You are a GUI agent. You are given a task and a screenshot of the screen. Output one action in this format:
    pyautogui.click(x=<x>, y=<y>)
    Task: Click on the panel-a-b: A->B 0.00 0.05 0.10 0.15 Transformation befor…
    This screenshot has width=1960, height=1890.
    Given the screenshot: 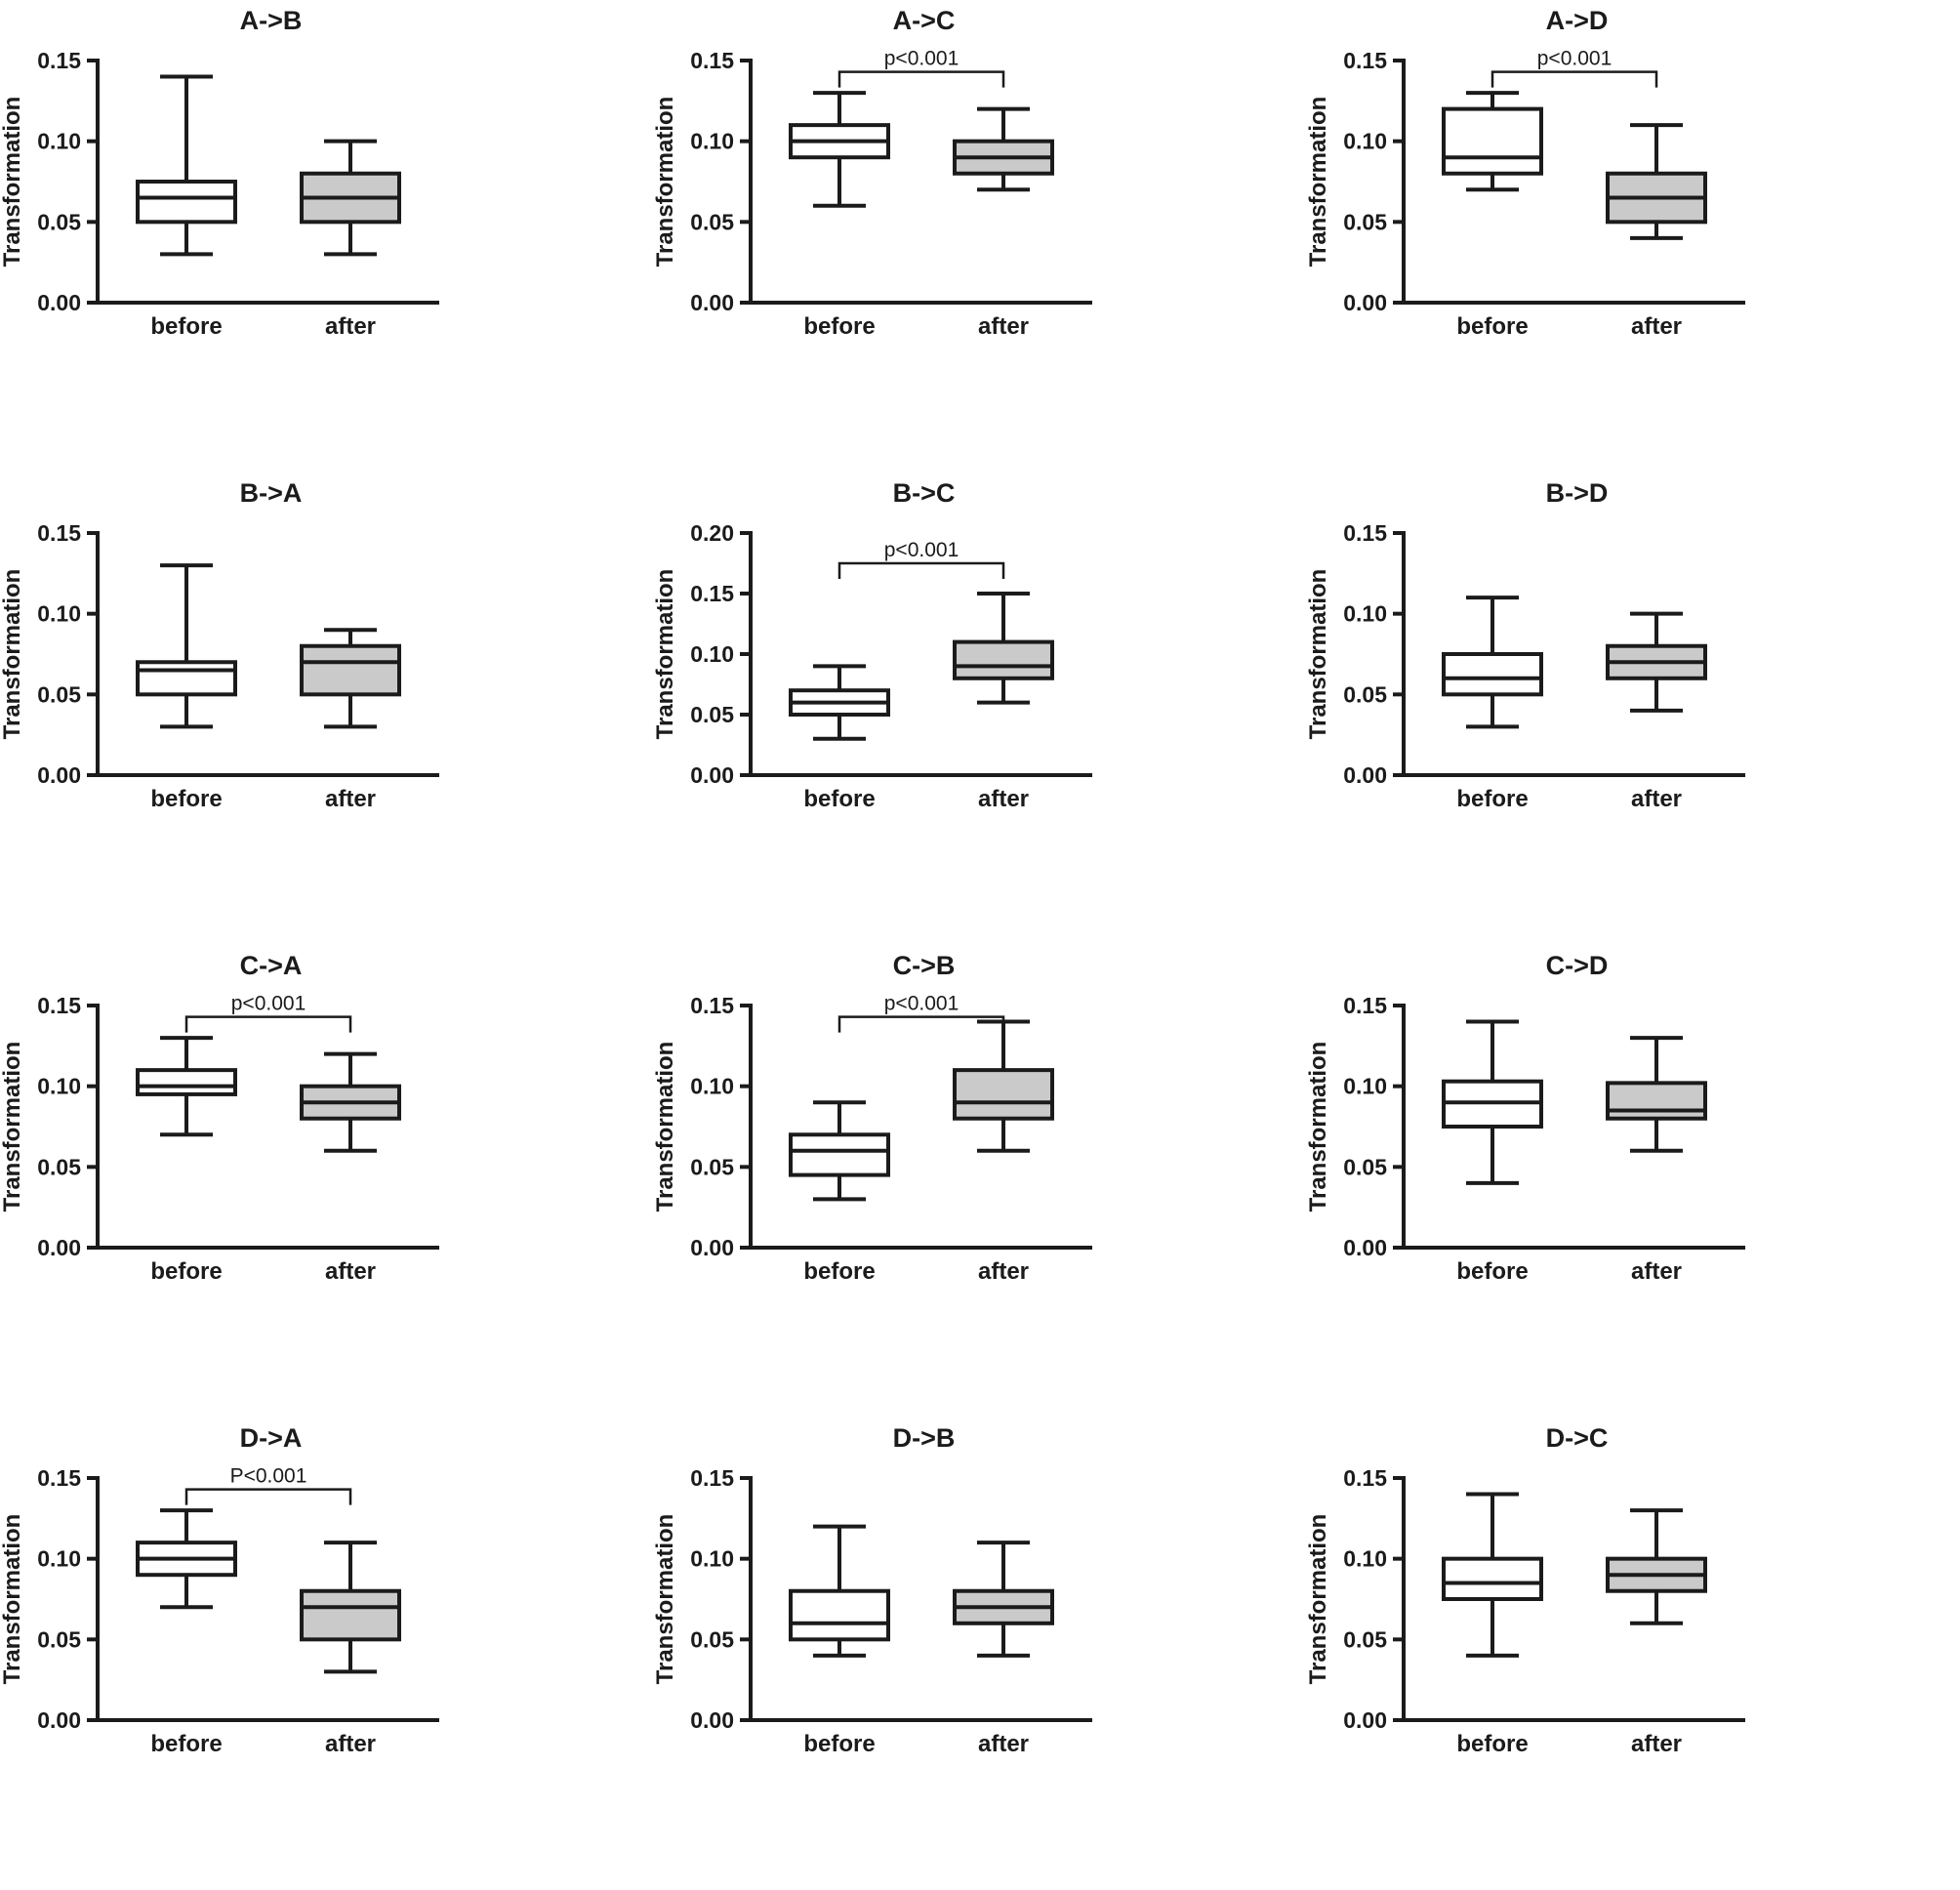 What is the action you would take?
    pyautogui.click(x=327, y=236)
    